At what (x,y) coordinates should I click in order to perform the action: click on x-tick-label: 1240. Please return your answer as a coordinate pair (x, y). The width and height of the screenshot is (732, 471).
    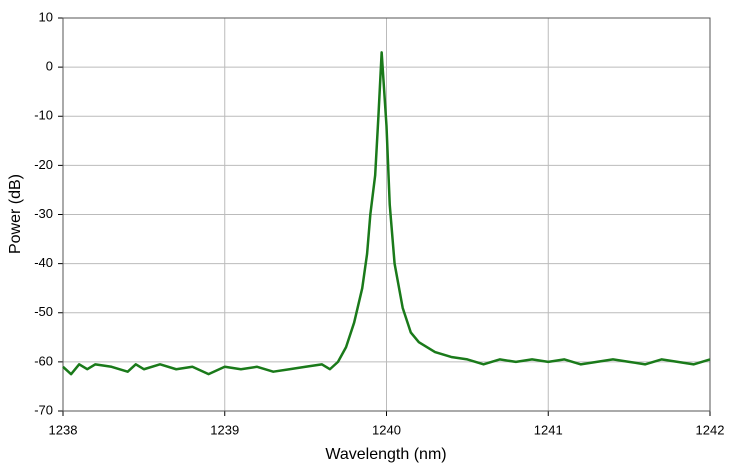
    Looking at the image, I should click on (386, 429).